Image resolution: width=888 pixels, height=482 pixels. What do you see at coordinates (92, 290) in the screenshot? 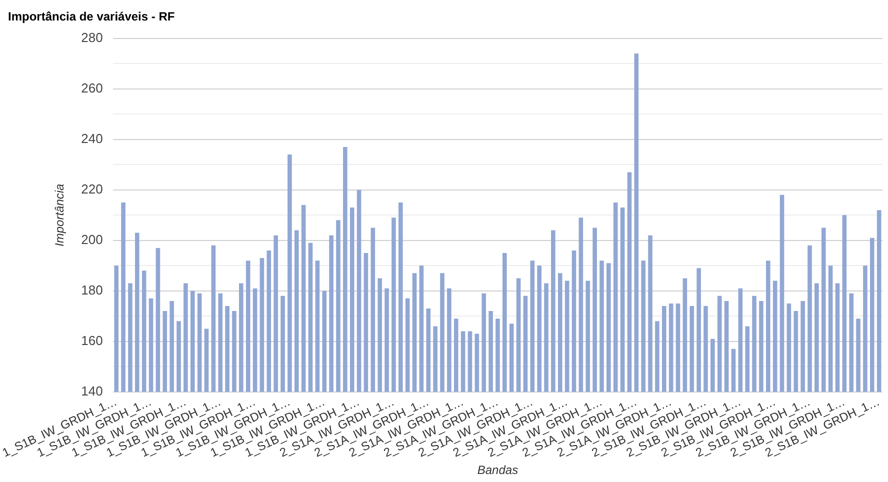
I see `y-tick-label: 180` at bounding box center [92, 290].